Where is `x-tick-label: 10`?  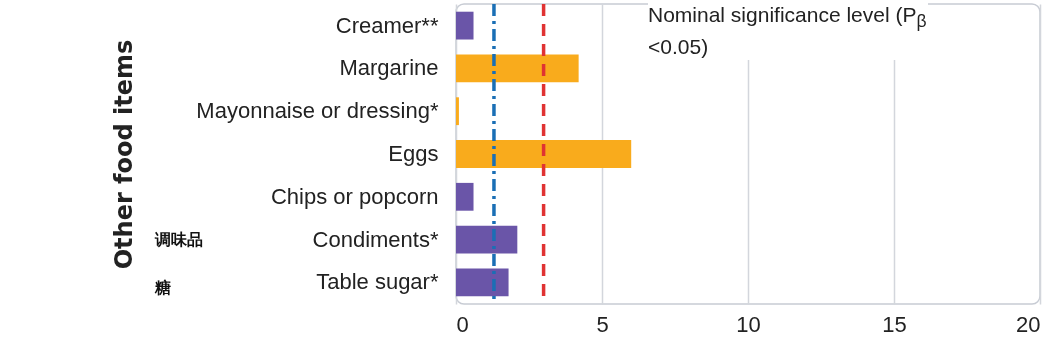 x-tick-label: 10 is located at coordinates (748, 324).